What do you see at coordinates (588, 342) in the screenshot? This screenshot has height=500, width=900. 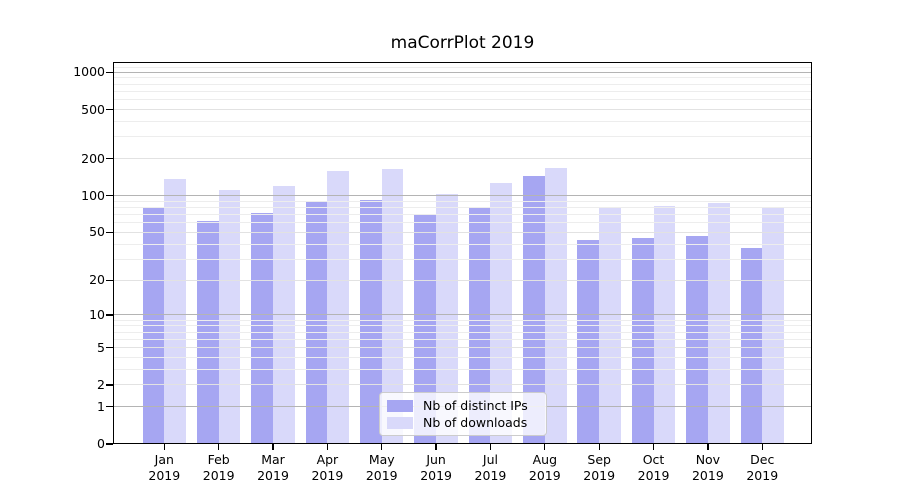 I see `bar-nb-of-distinct-ips-sep` at bounding box center [588, 342].